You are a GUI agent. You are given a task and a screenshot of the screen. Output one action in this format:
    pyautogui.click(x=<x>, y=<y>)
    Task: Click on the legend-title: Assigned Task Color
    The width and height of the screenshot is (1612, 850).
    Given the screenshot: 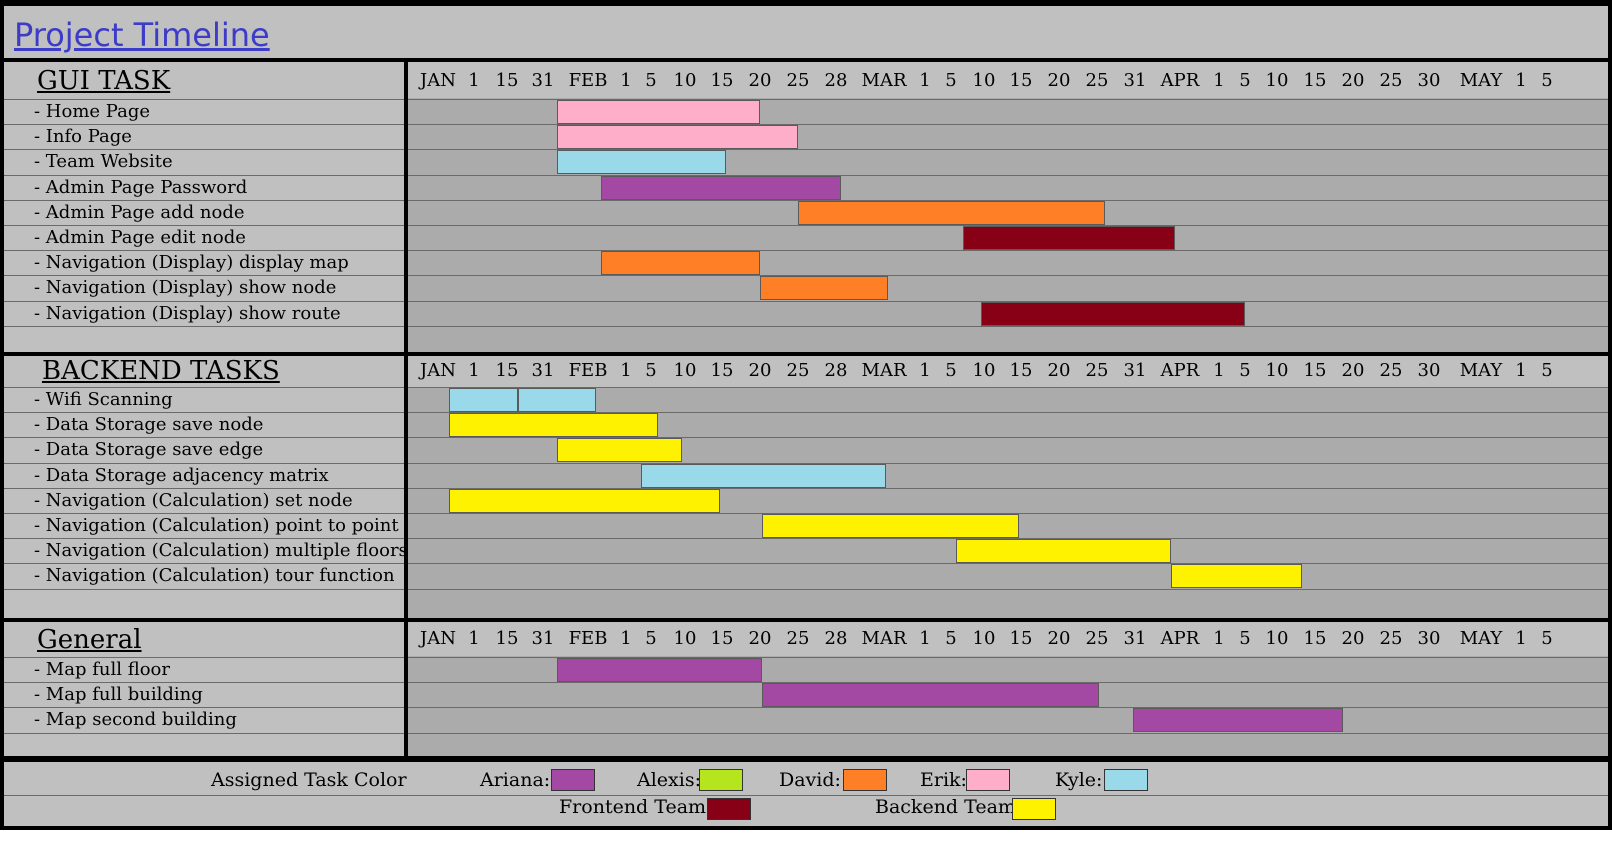 What is the action you would take?
    pyautogui.click(x=309, y=780)
    